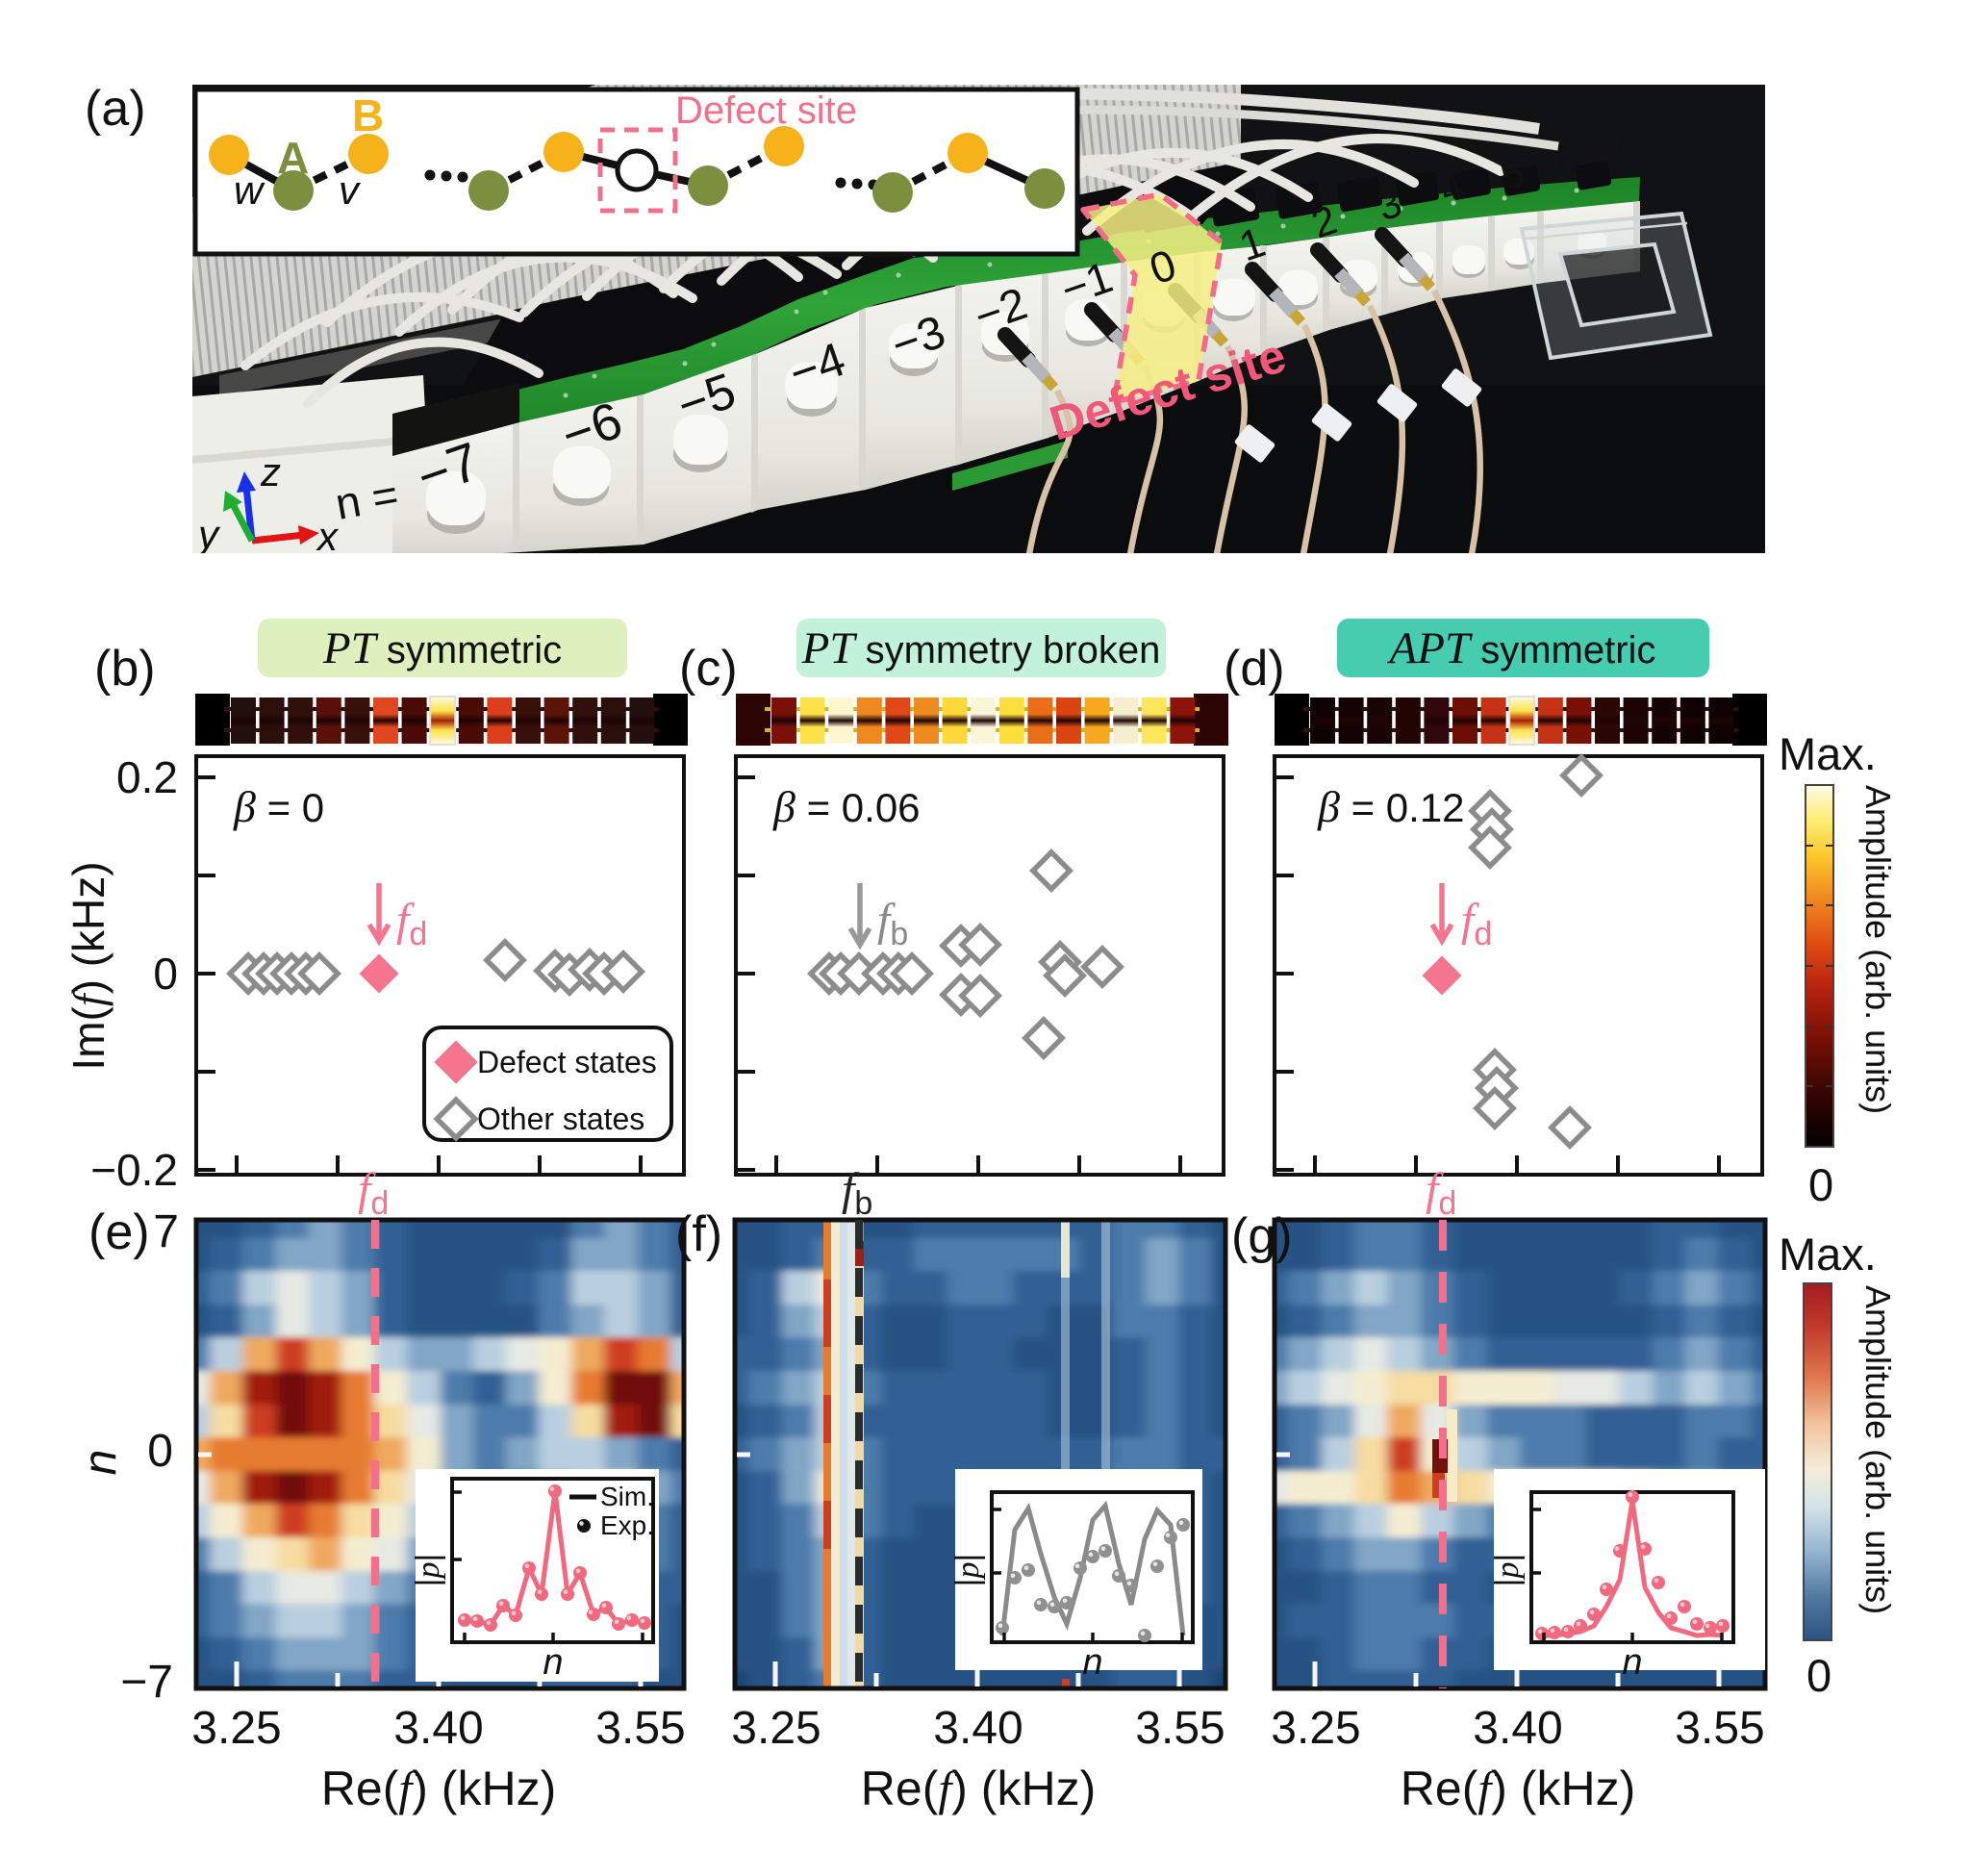  Describe the element at coordinates (278, 806) in the screenshot. I see `svg-text: β = 0` at that location.